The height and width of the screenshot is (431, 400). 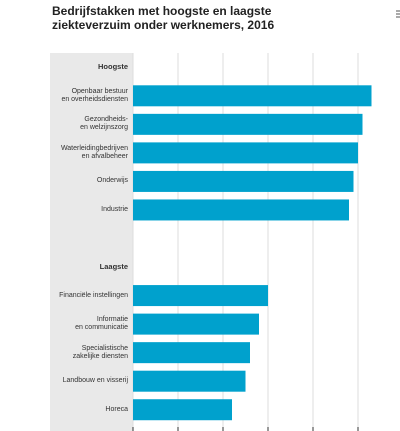 I want to click on y-tick-label: Onderwijs, so click(x=112, y=181).